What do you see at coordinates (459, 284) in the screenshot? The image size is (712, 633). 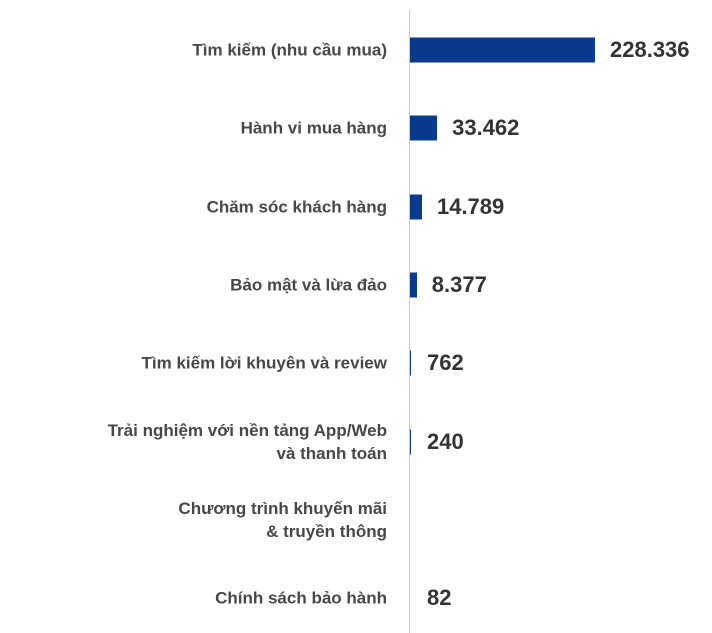 I see `value-label: 8.377` at bounding box center [459, 284].